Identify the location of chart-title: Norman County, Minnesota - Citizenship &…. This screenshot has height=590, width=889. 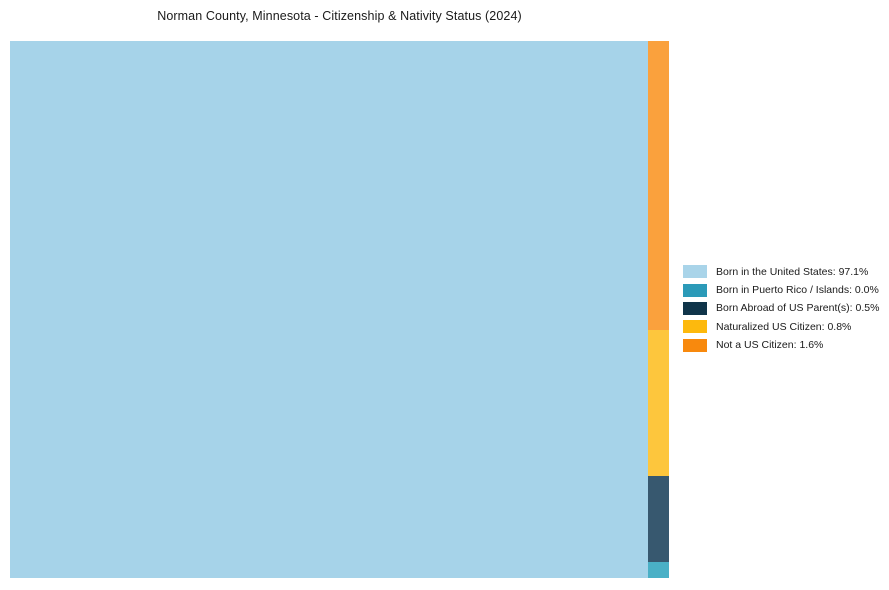
(339, 16).